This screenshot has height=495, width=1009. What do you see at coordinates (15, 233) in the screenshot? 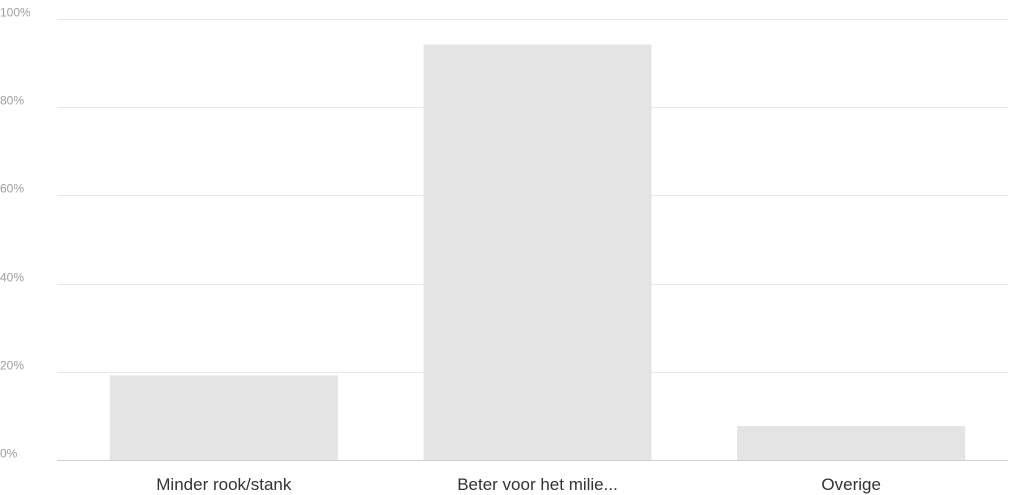
I see `y-axis-tick-labels: 0% 20% 40% 60% 80% 100%` at bounding box center [15, 233].